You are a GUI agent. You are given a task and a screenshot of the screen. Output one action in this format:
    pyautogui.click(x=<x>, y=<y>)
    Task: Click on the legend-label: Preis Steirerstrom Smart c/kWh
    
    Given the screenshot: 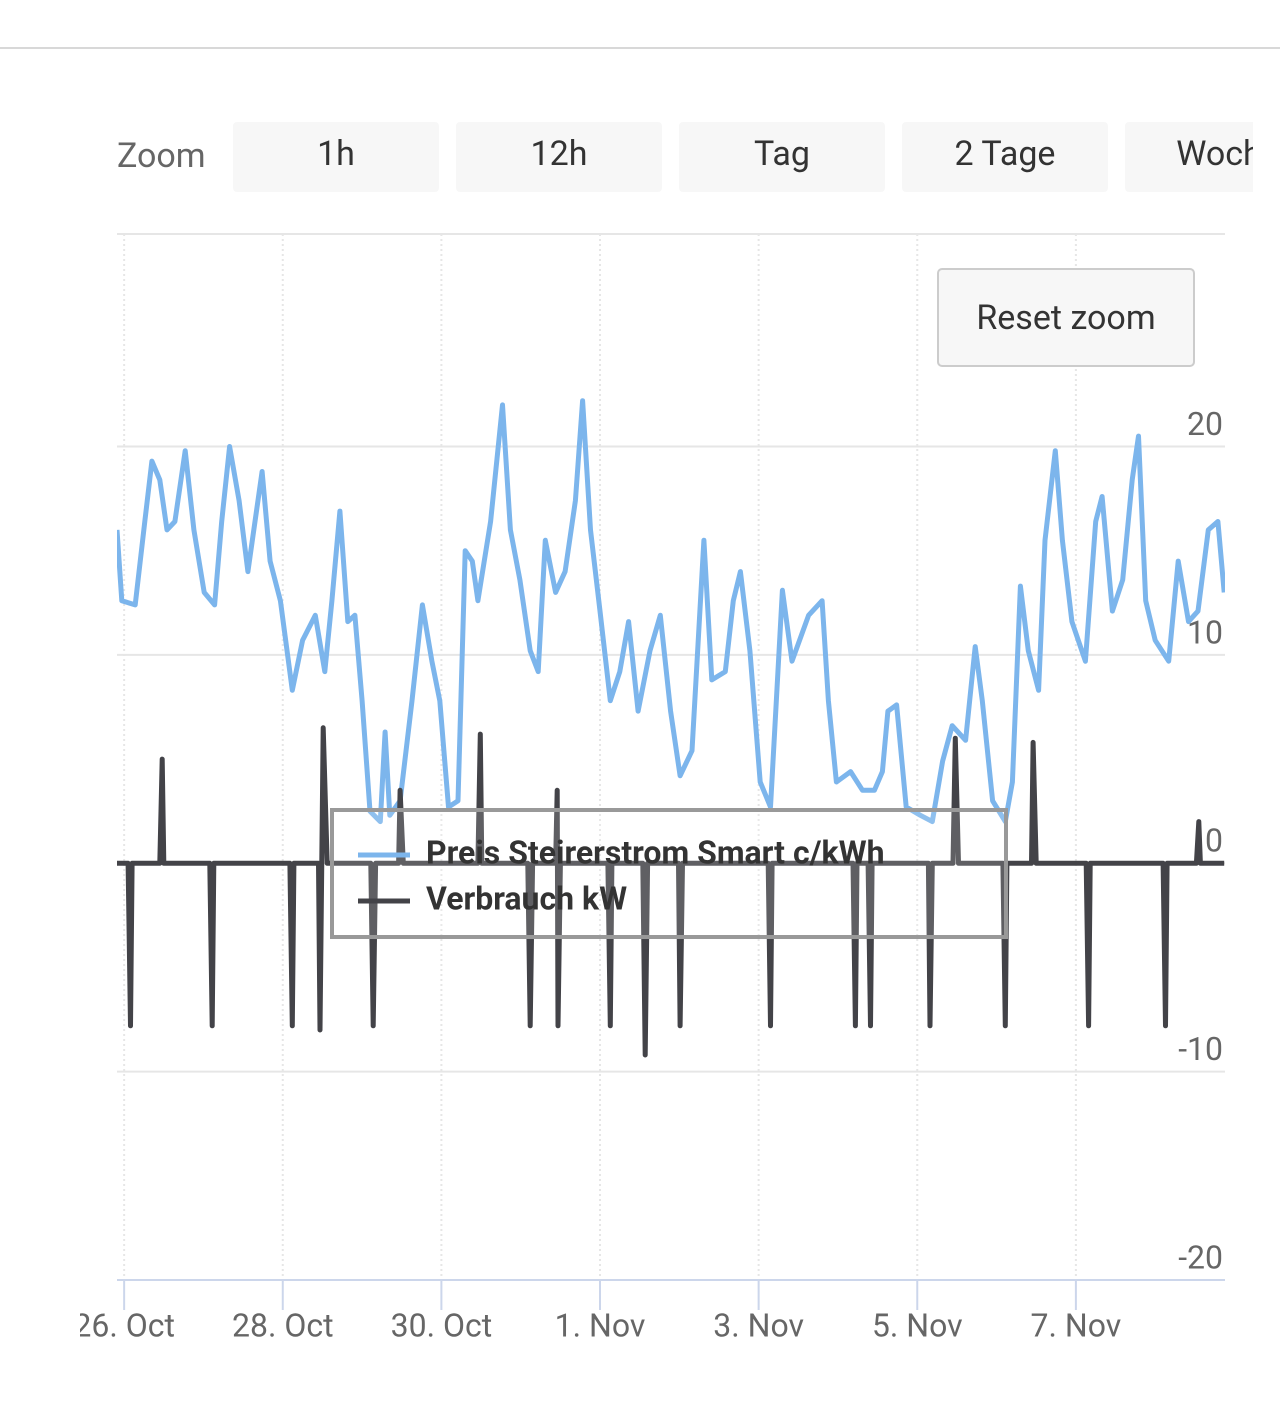 What is the action you would take?
    pyautogui.click(x=655, y=852)
    